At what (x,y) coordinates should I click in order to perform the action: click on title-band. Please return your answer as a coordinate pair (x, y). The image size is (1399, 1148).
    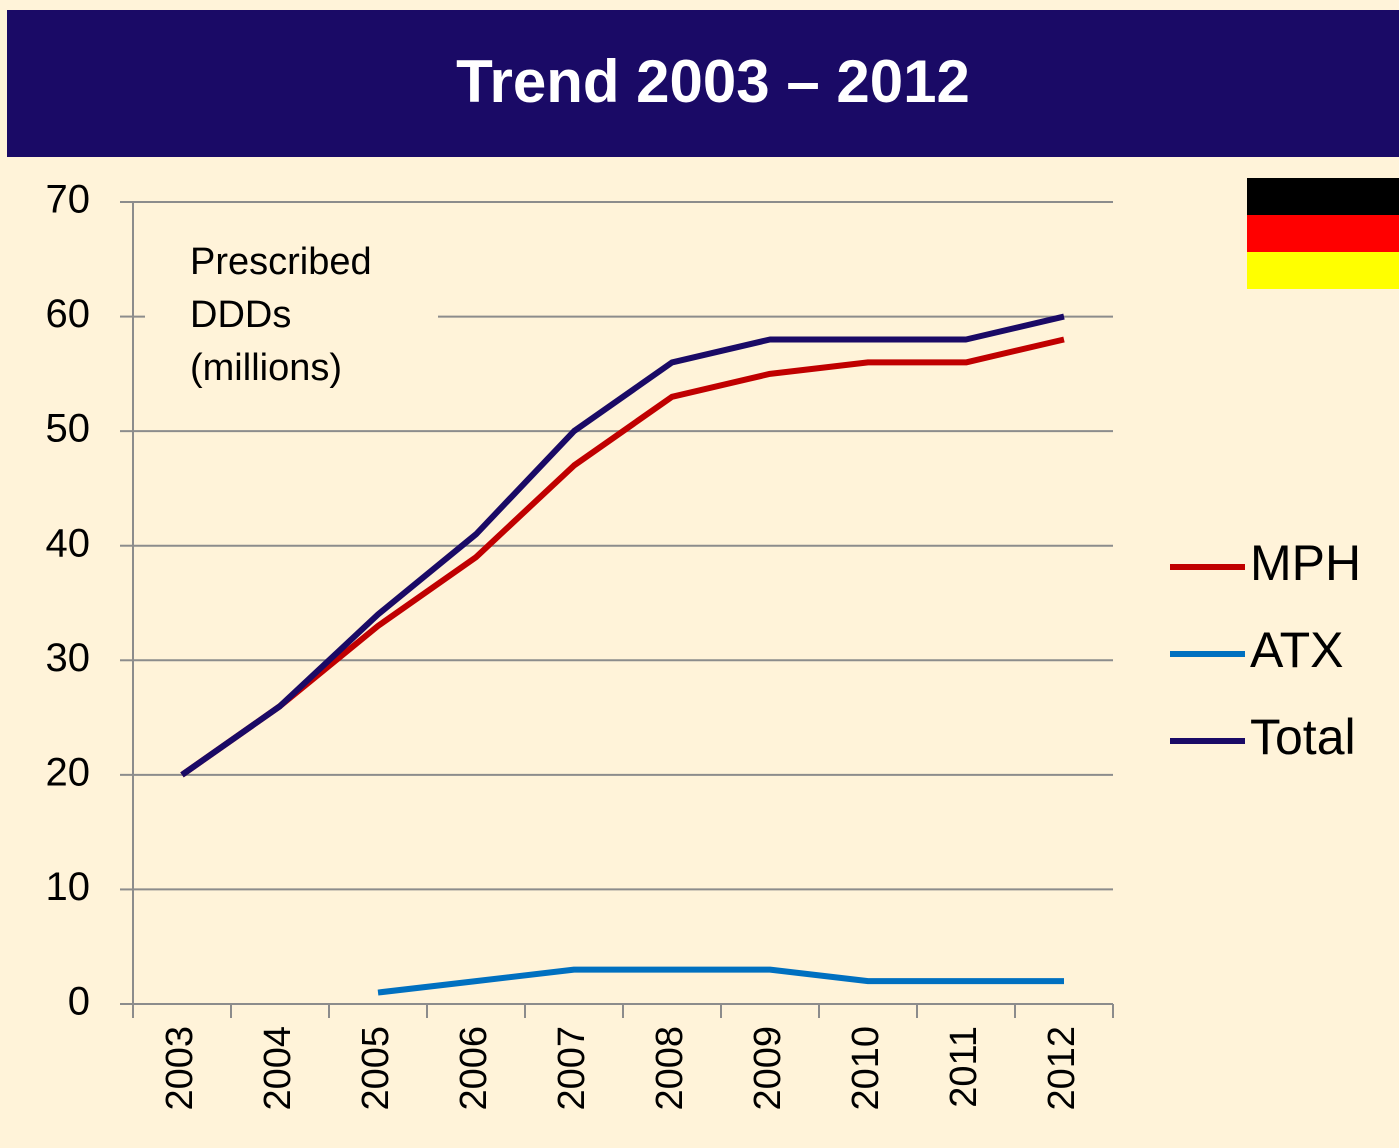
    Looking at the image, I should click on (703, 83).